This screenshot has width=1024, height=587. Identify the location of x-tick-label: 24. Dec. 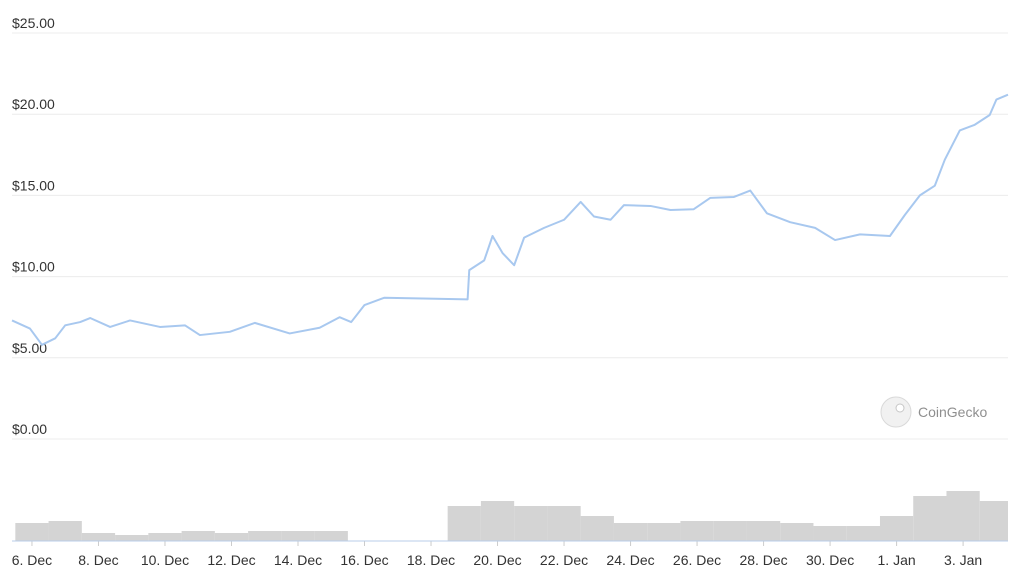
(630, 560).